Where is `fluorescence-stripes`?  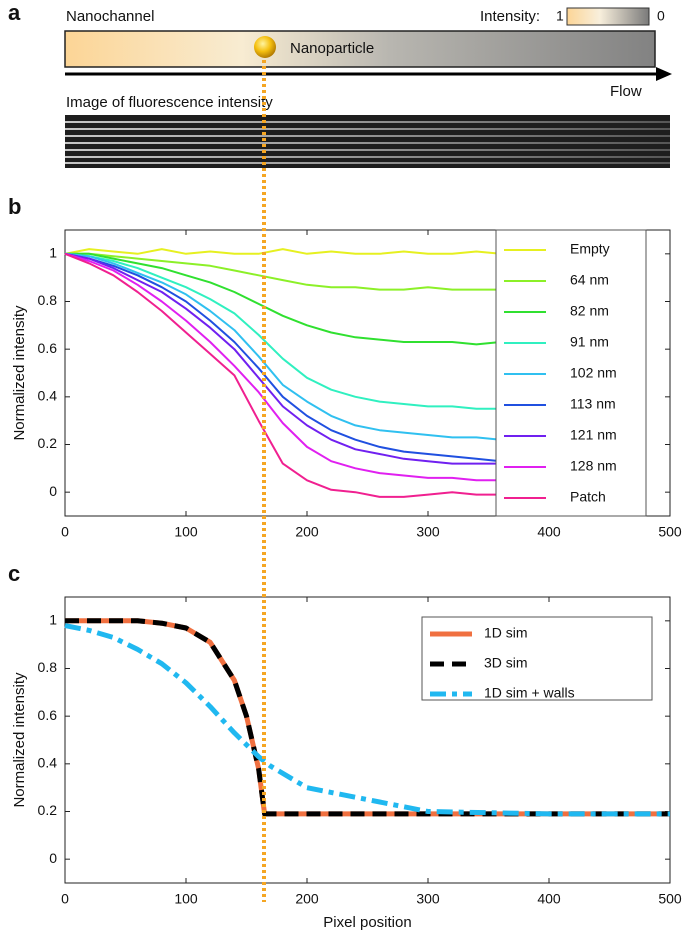 fluorescence-stripes is located at coordinates (367, 142).